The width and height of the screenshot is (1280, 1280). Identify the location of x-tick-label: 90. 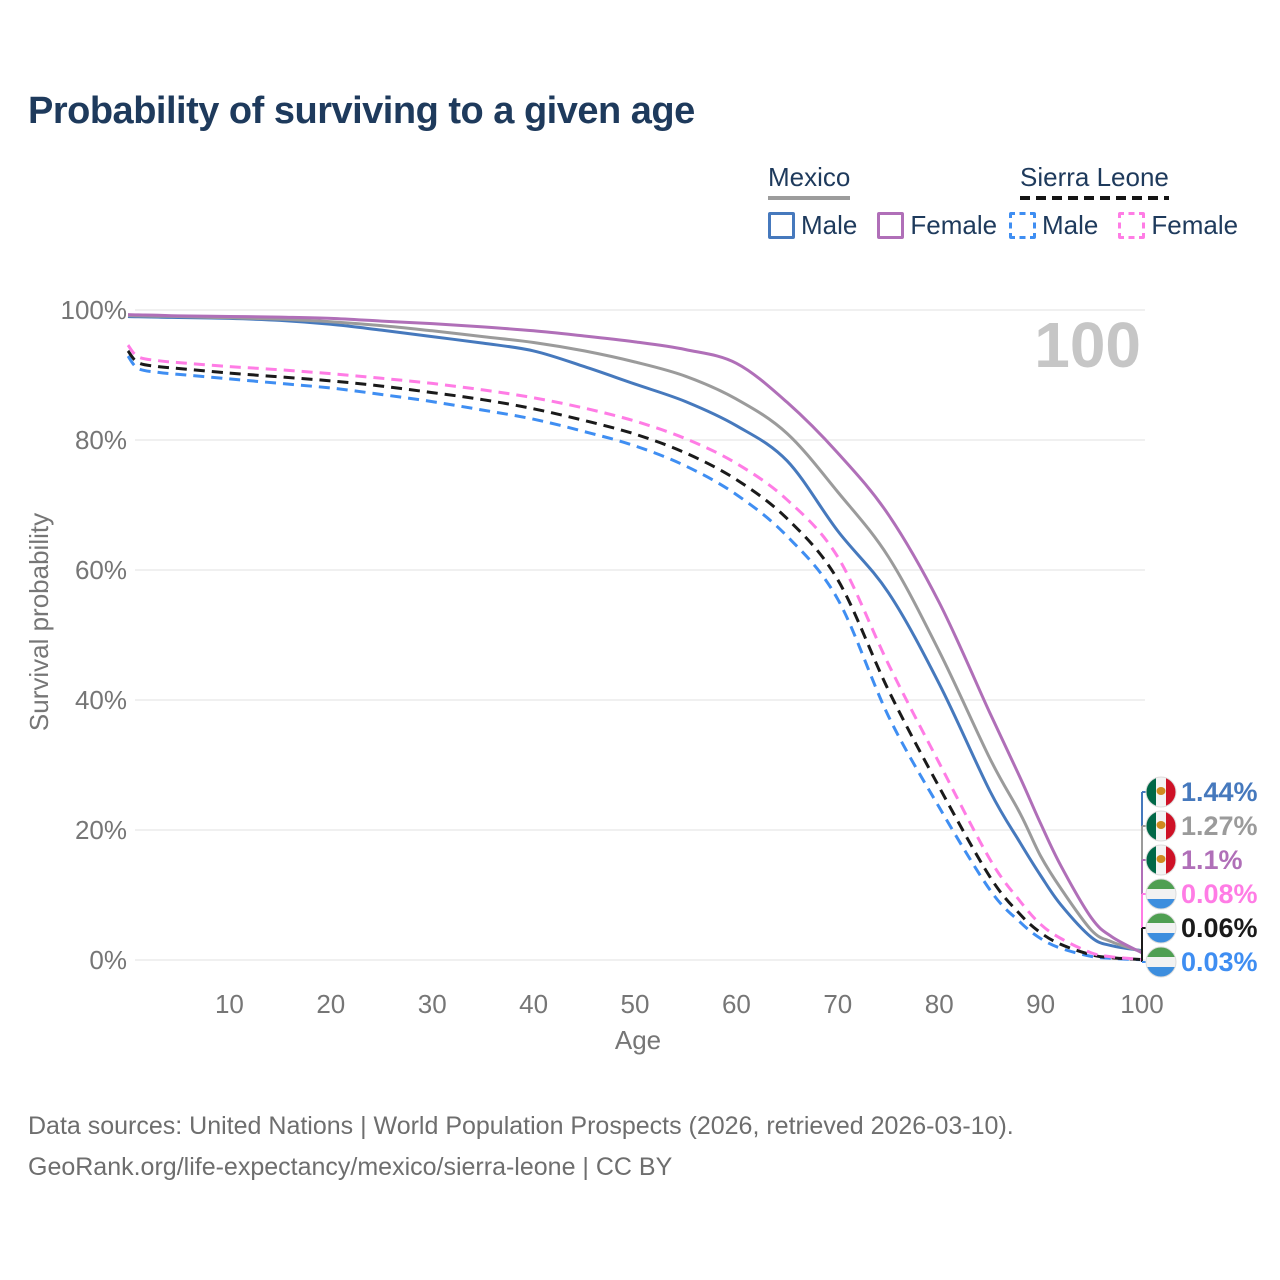
(1040, 1004).